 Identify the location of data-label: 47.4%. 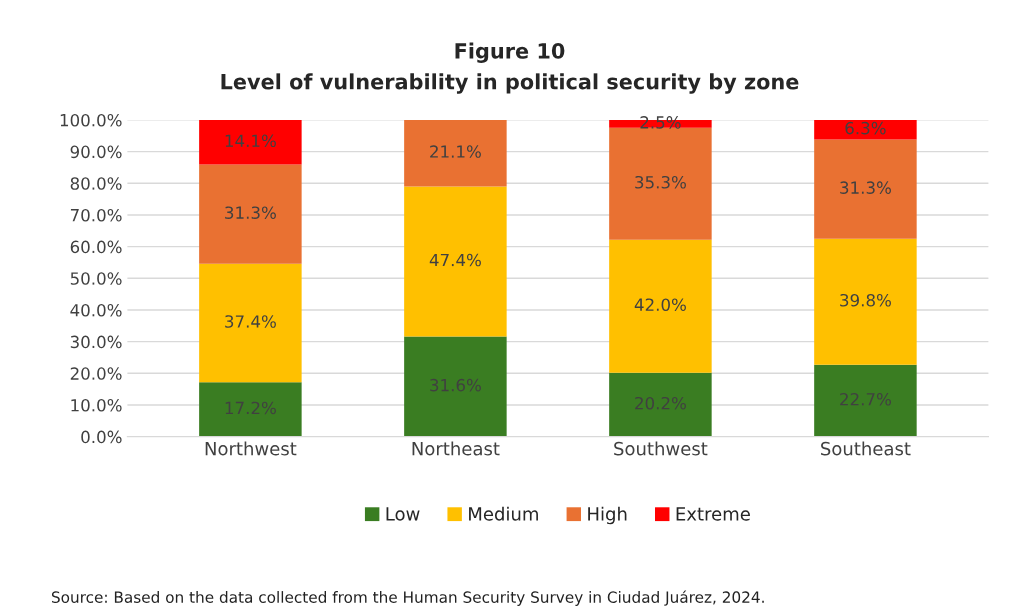
(455, 260).